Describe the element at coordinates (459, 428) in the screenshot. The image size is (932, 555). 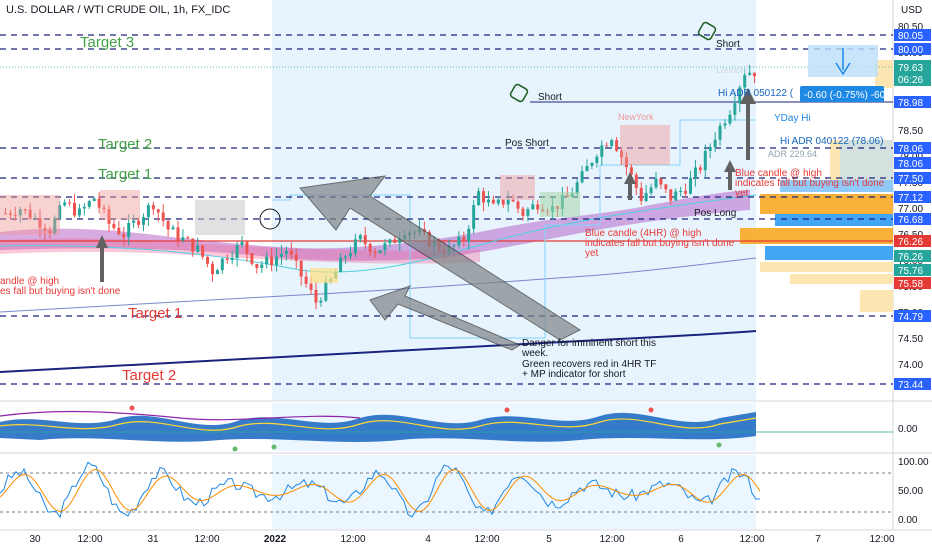
I see `oscillator-1: 0.00` at that location.